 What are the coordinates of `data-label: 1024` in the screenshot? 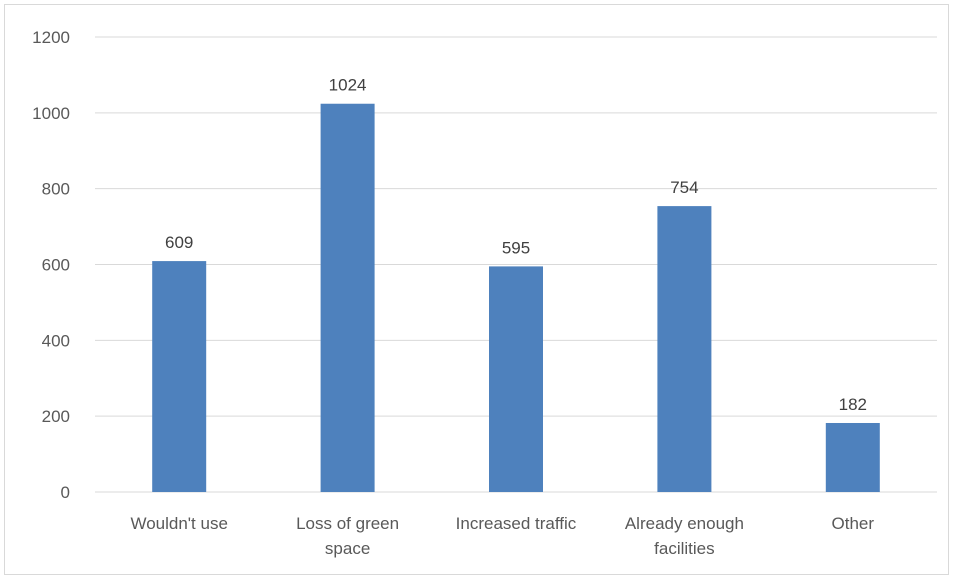 It's located at (348, 85).